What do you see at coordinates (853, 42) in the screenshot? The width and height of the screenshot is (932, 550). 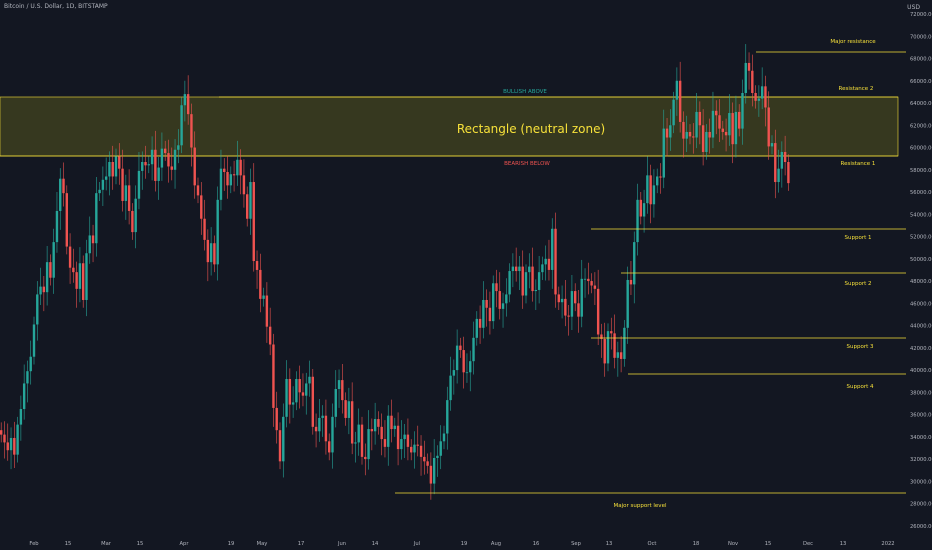 I see `major-resistance-label: Major resistance` at bounding box center [853, 42].